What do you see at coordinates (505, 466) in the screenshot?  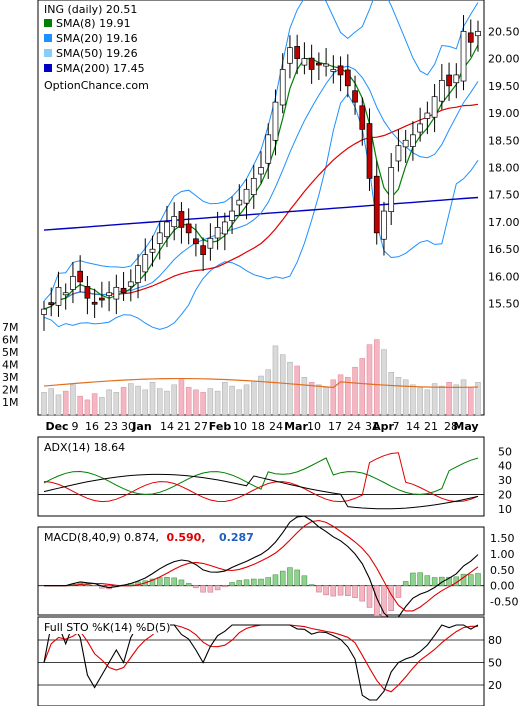 I see `adx-y-tick: 40` at bounding box center [505, 466].